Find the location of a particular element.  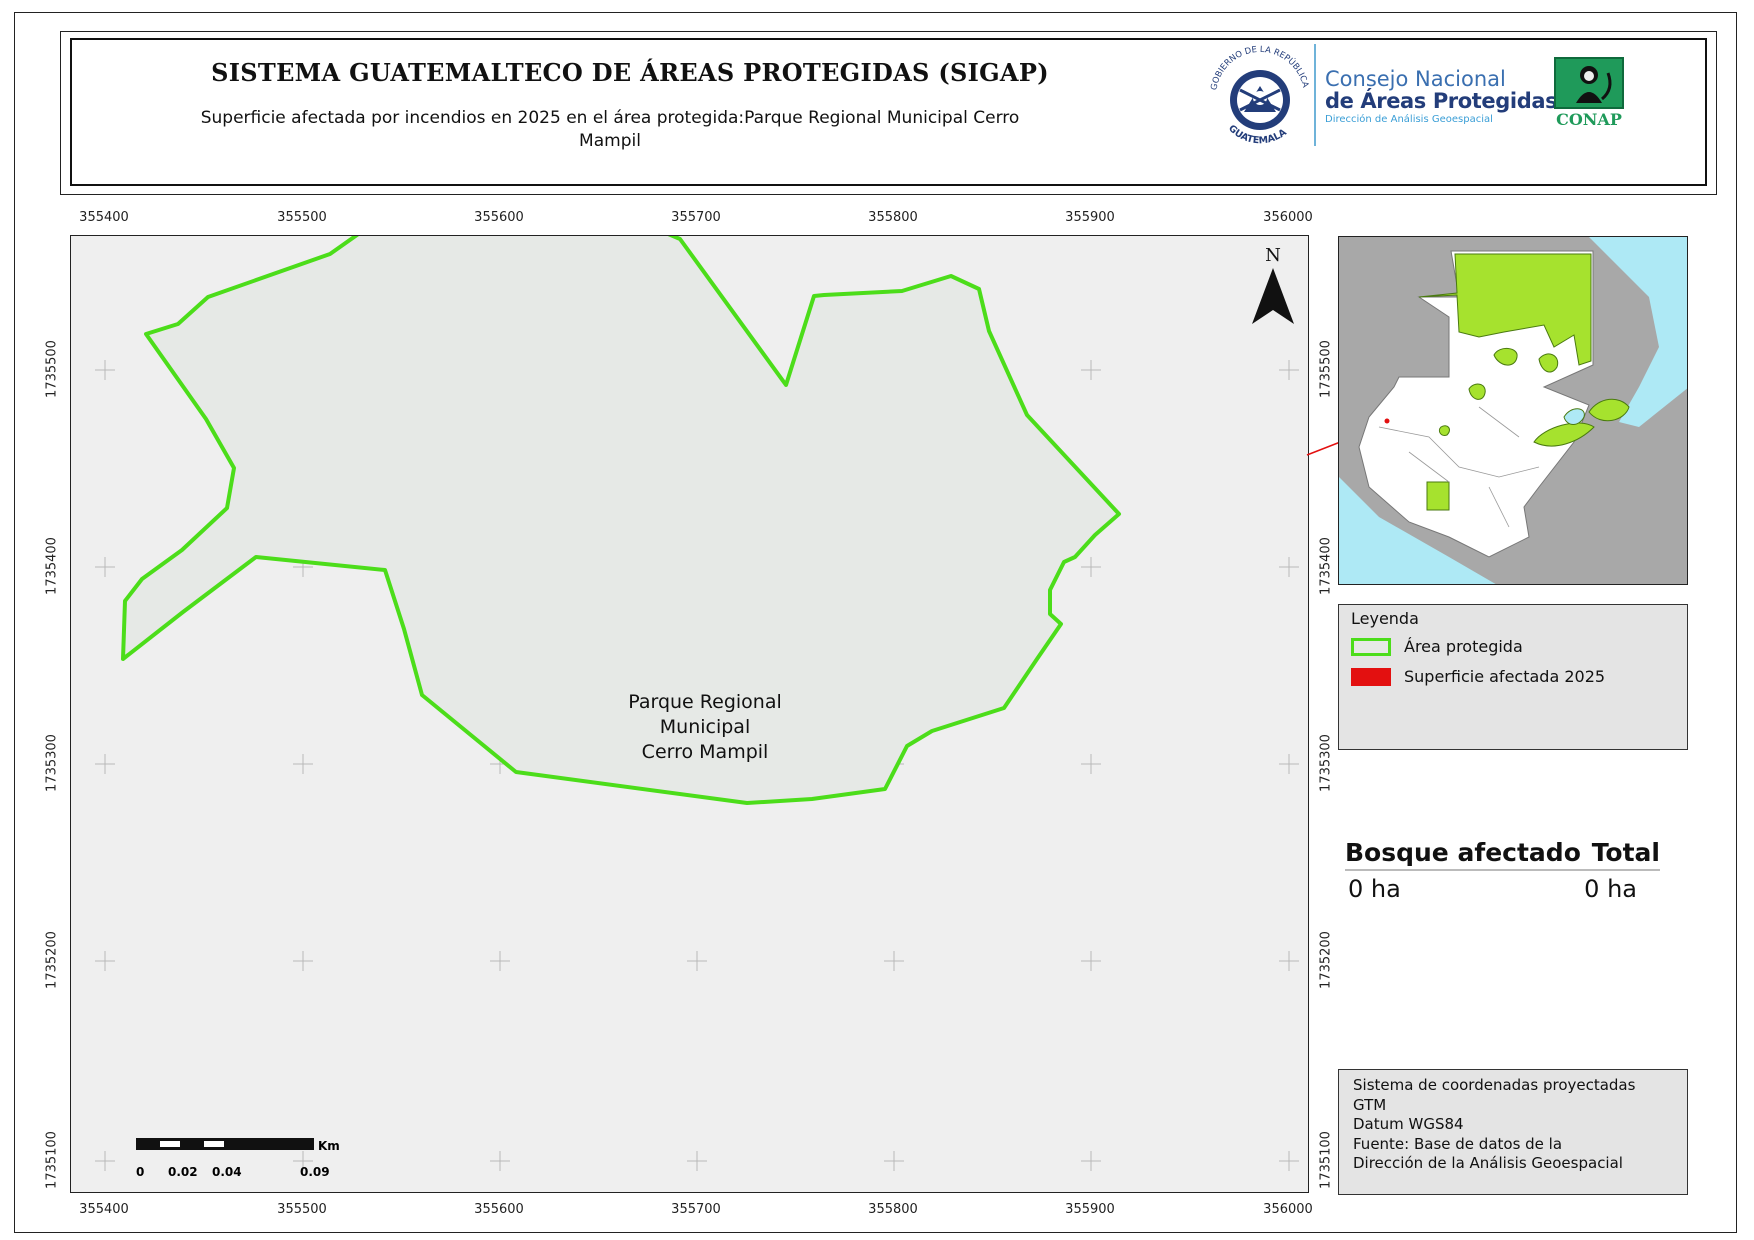

affected-forest-table: Bosque afectado Total 0 ha 0 ha is located at coordinates (1502, 870).